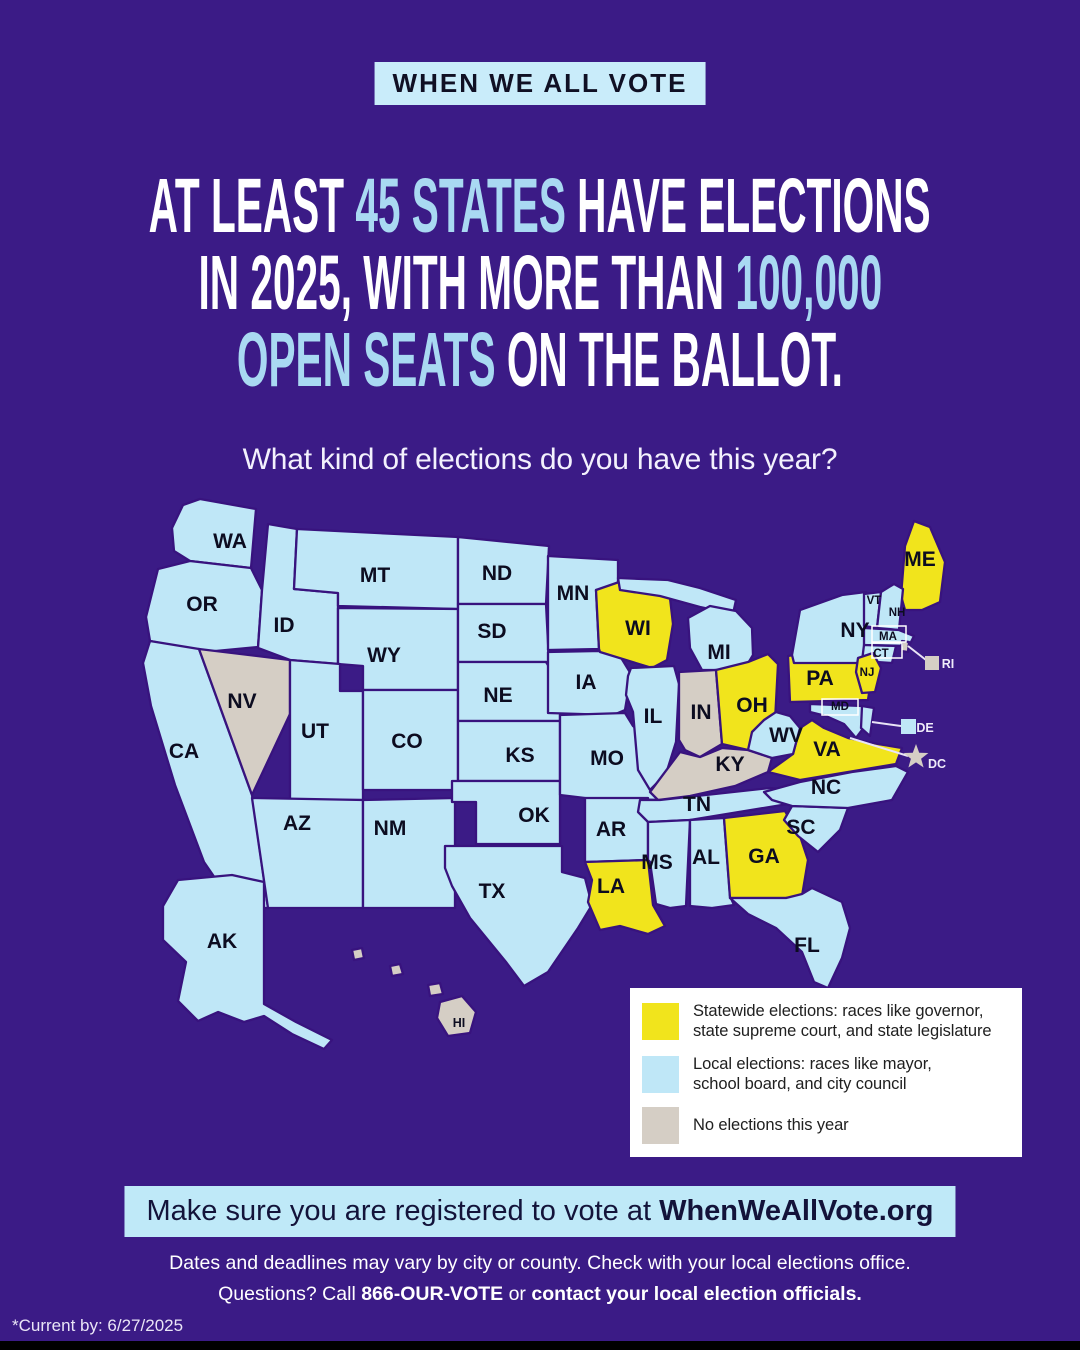  Describe the element at coordinates (540, 360) in the screenshot. I see `headline-line-3: OPEN SEATS ON THE BALLOT.` at that location.